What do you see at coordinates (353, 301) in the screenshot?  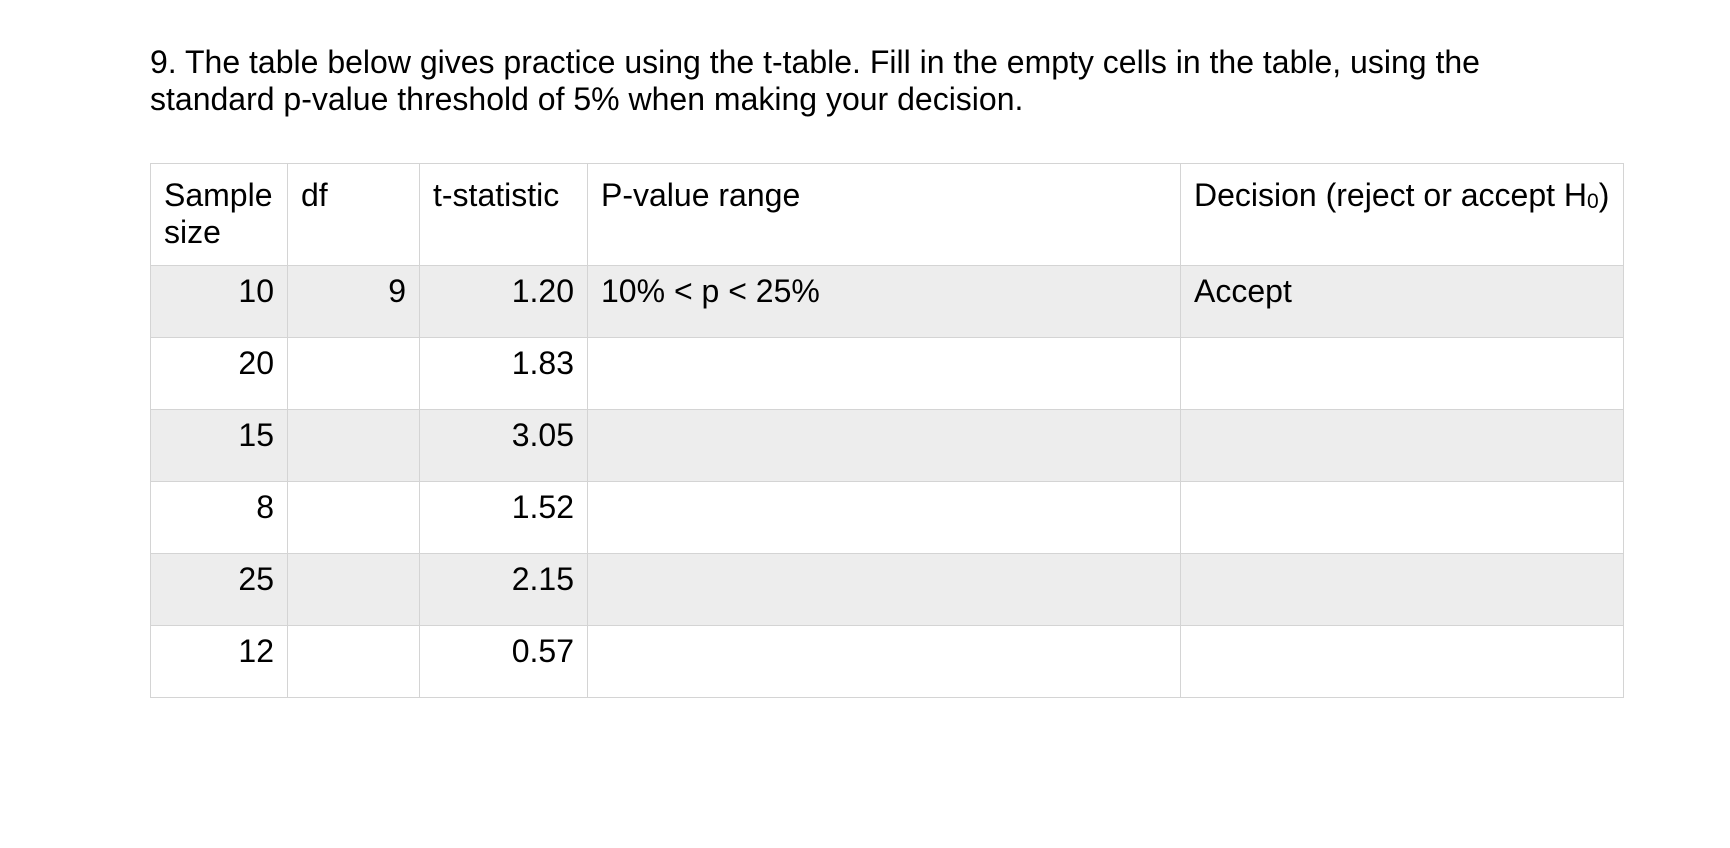 I see `cell-df: 9` at bounding box center [353, 301].